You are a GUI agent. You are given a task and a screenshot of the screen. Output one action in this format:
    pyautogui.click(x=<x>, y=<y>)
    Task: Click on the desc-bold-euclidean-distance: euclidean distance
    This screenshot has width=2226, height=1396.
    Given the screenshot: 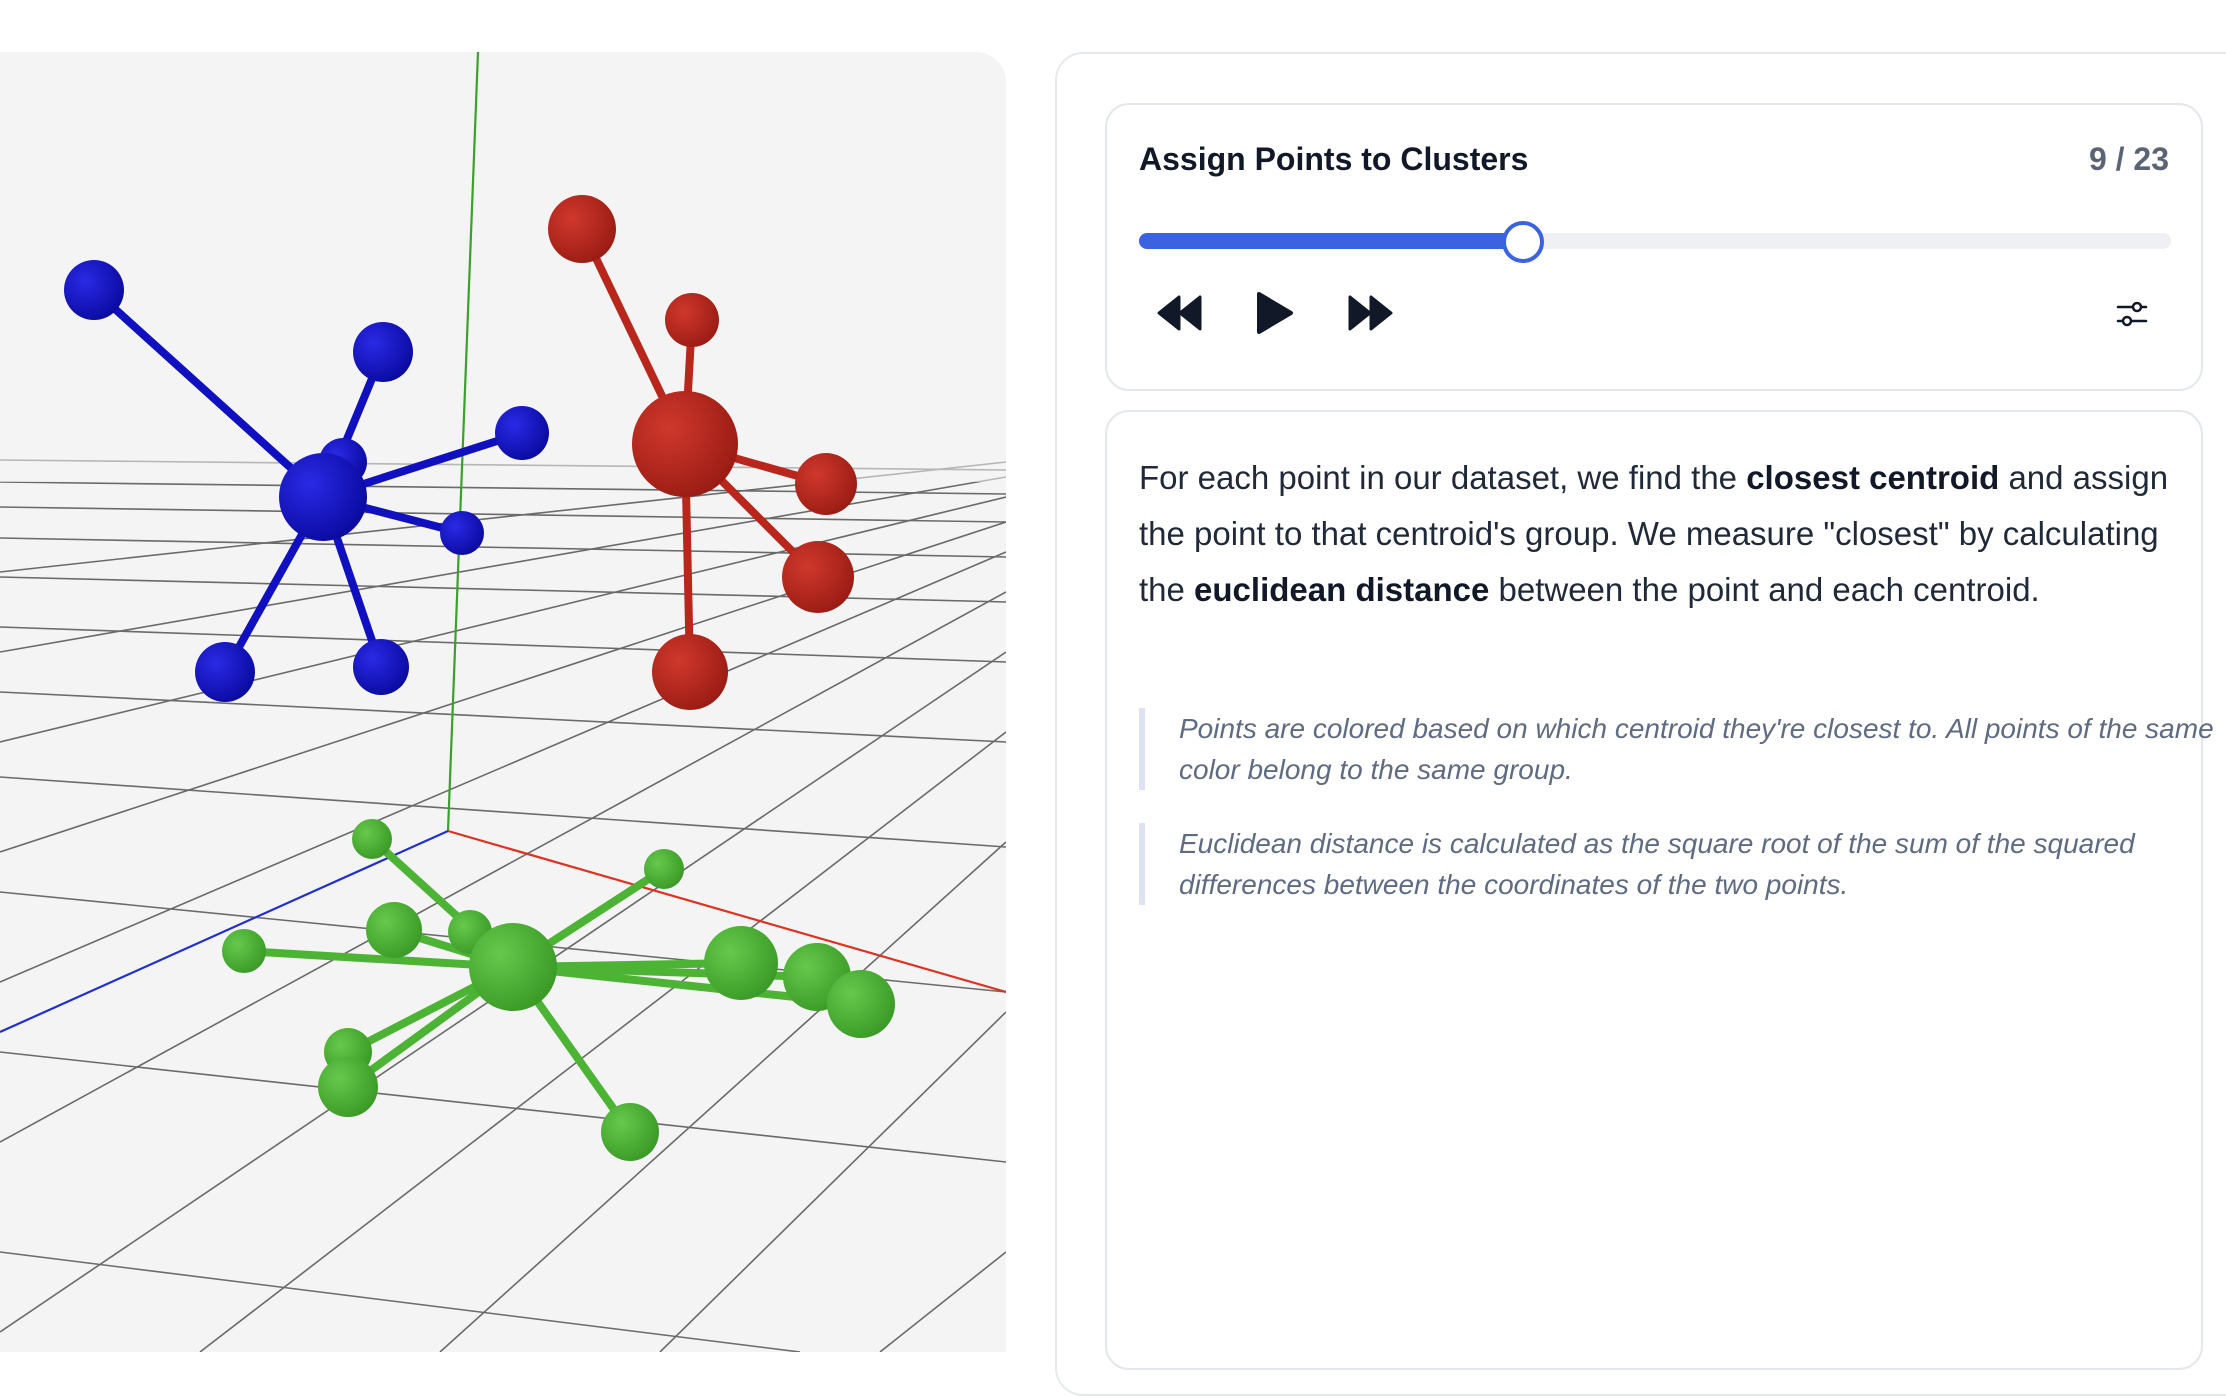 What is the action you would take?
    pyautogui.click(x=1342, y=589)
    